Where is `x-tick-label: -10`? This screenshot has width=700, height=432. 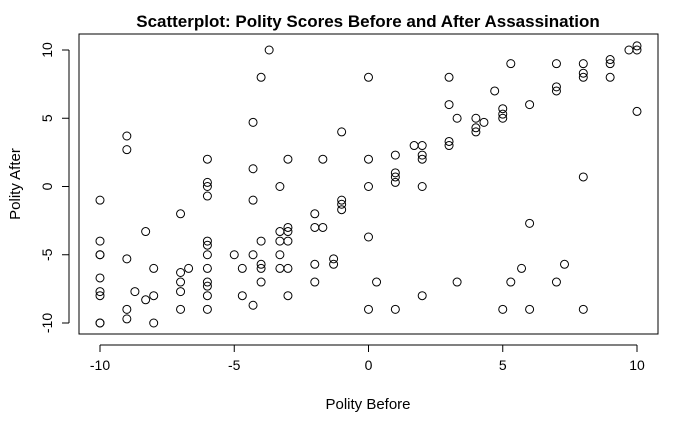
x-tick-label: -10 is located at coordinates (100, 365).